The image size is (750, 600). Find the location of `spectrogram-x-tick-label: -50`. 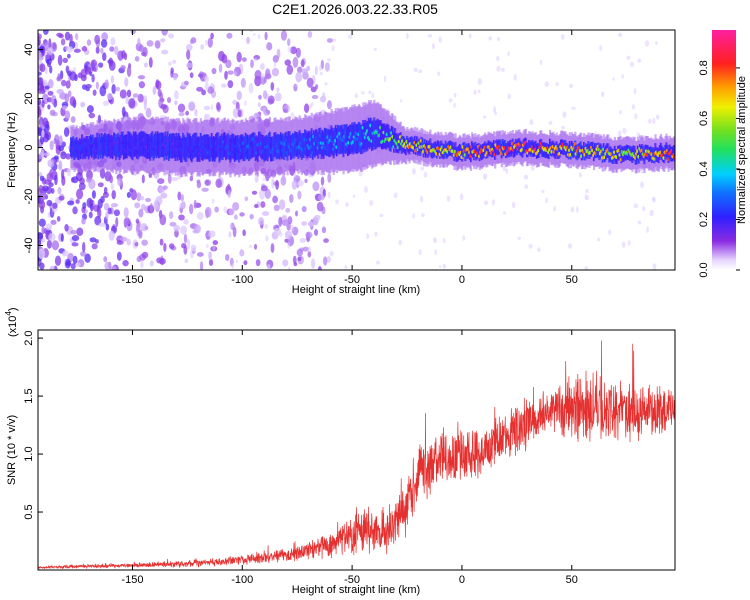

spectrogram-x-tick-label: -50 is located at coordinates (352, 280).